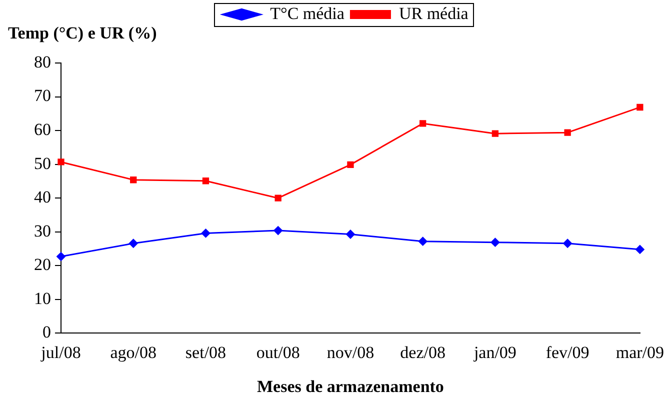  What do you see at coordinates (568, 352) in the screenshot?
I see `x-tick-label: fev/09` at bounding box center [568, 352].